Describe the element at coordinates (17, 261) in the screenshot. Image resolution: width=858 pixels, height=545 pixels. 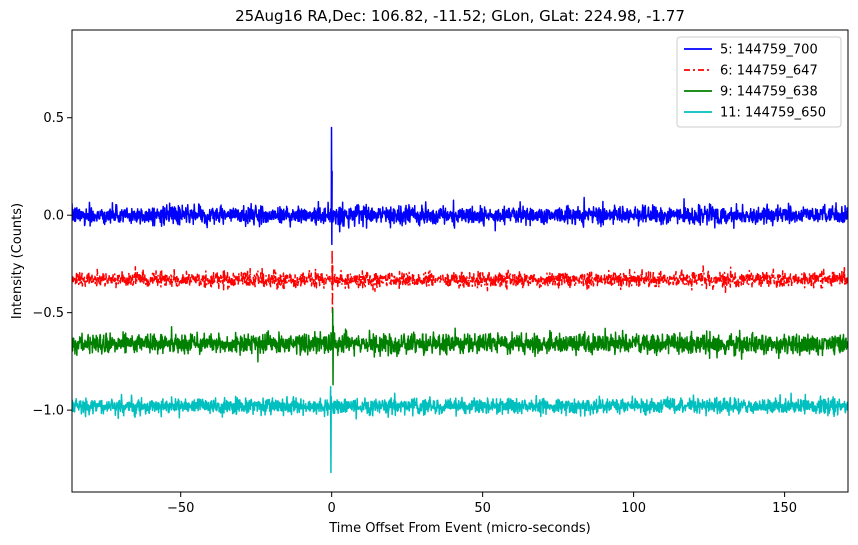
I see `y-axis-label: Intensity (Counts)` at that location.